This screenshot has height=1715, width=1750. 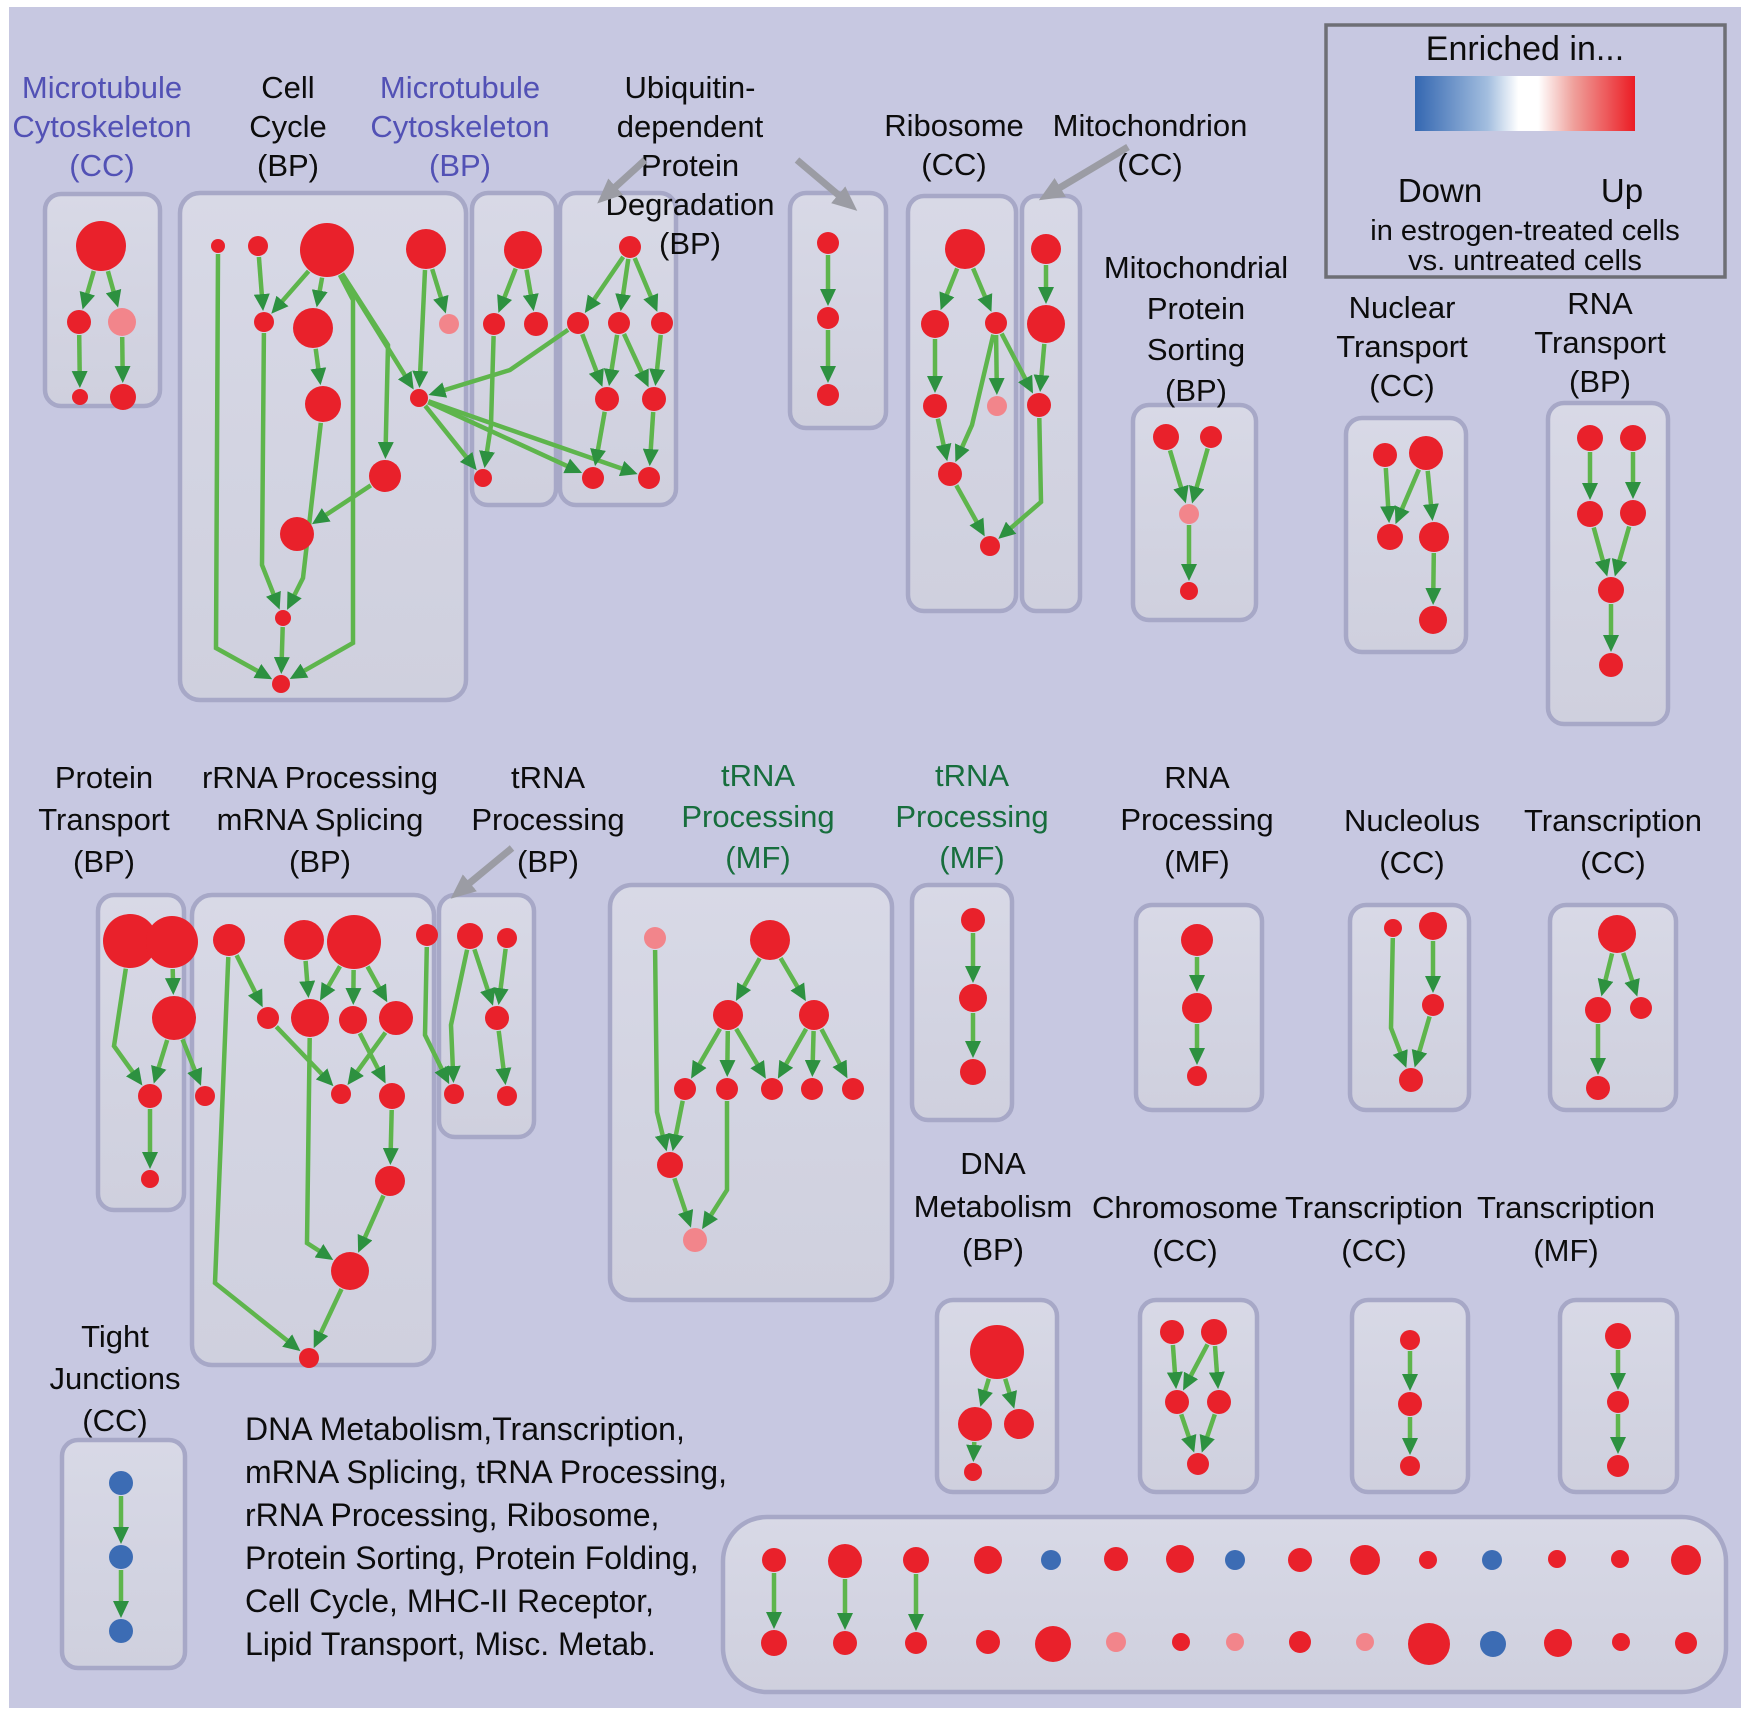 What do you see at coordinates (757, 816) in the screenshot?
I see `cluster-label-trna-processing-mf-1: tRNA Processing (MF)` at bounding box center [757, 816].